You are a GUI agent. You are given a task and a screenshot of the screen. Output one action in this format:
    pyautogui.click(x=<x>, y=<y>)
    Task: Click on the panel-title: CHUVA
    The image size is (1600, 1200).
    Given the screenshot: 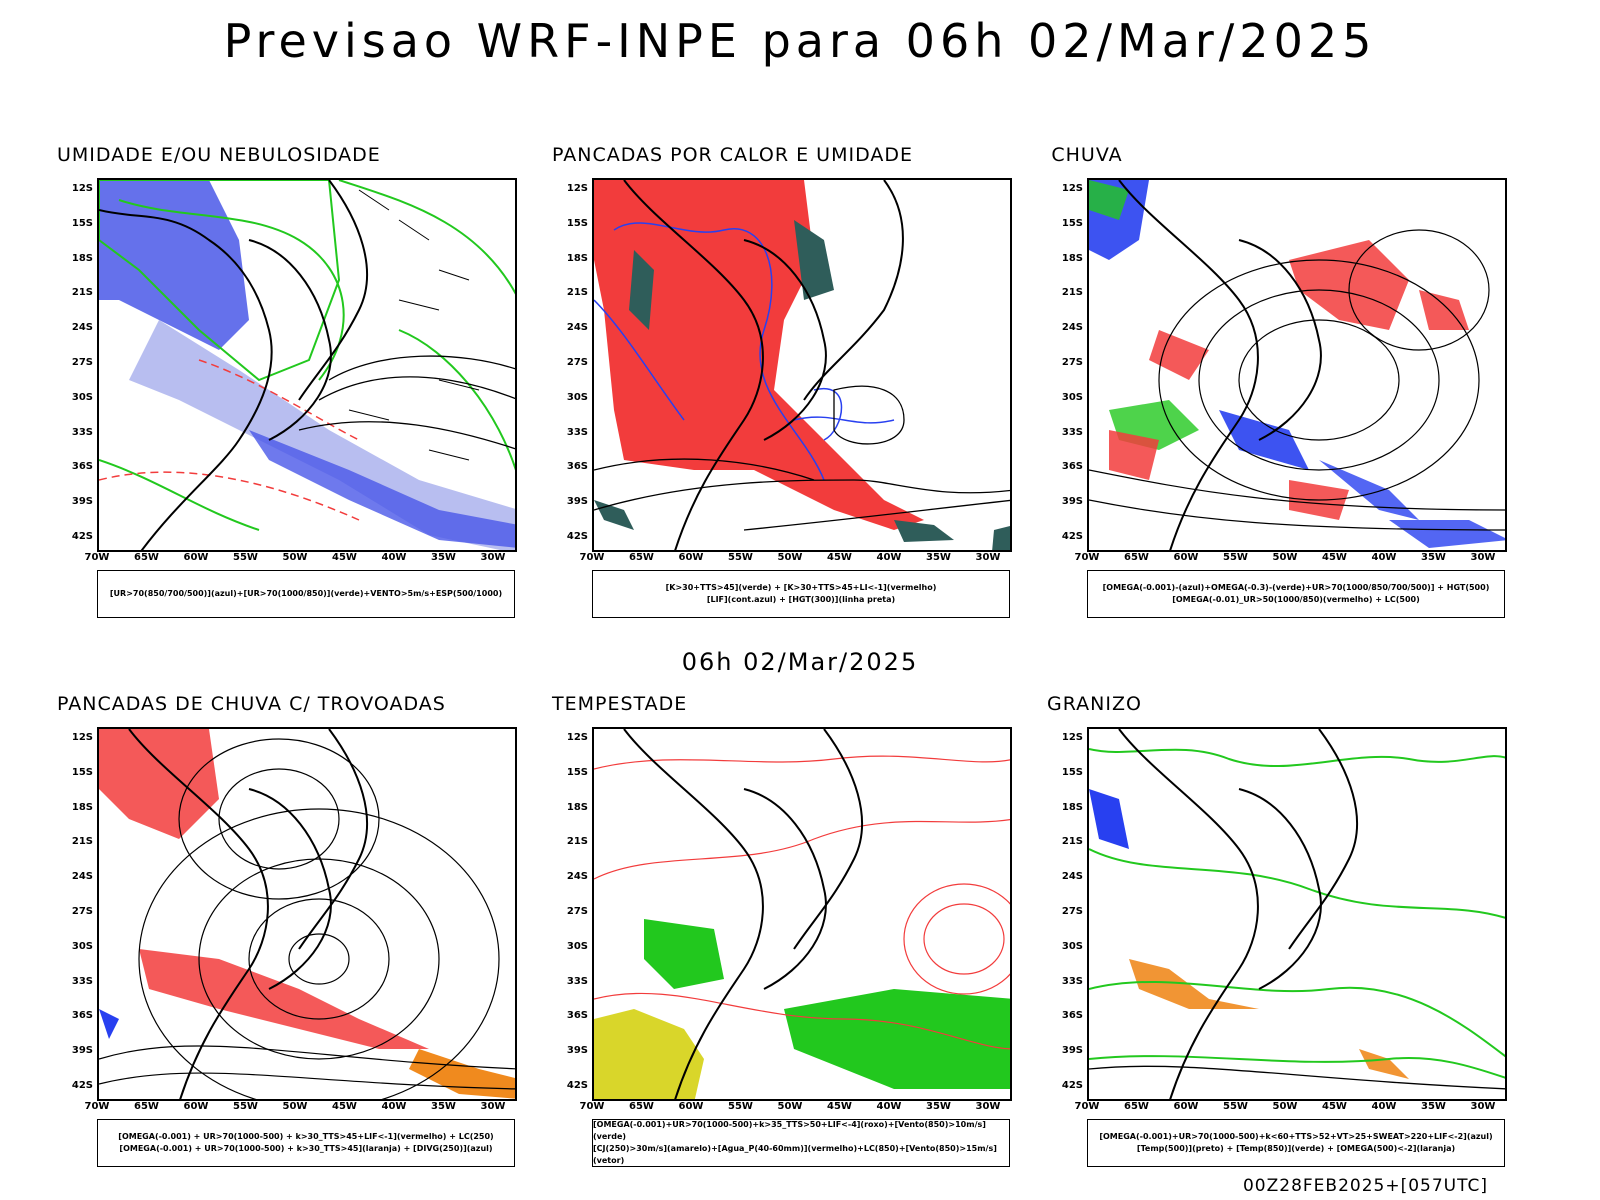 What is the action you would take?
    pyautogui.click(x=1087, y=155)
    